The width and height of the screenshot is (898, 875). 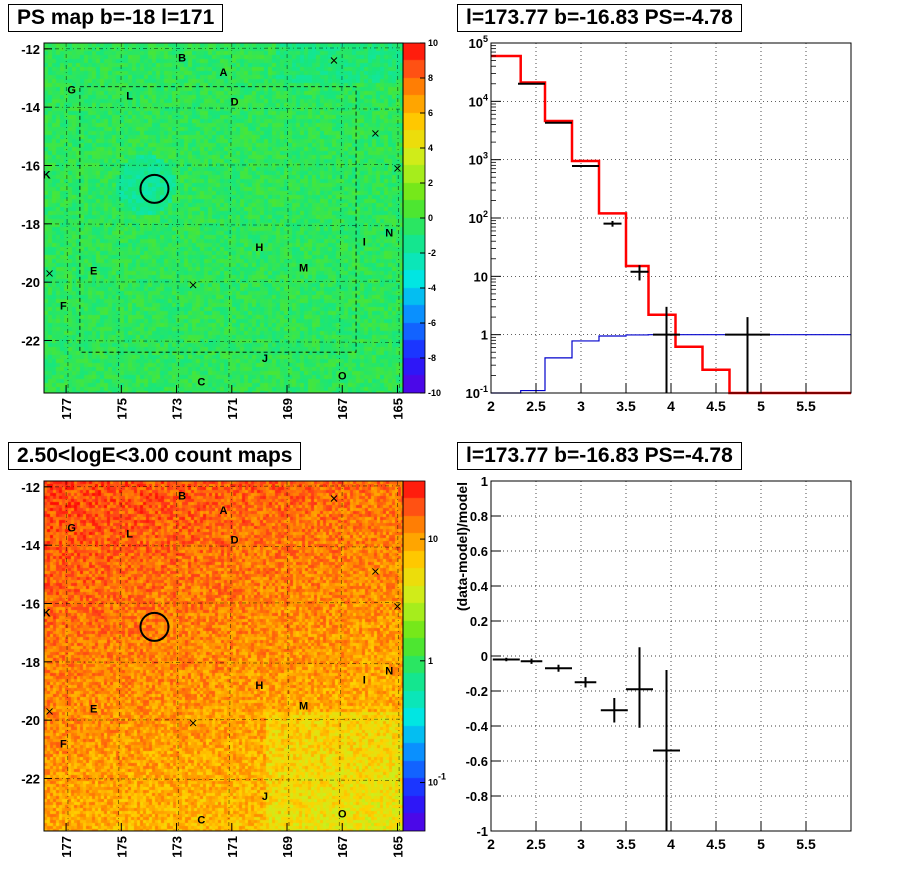 I want to click on ps-map-title: PS map b=-18 l=171, so click(x=116, y=18).